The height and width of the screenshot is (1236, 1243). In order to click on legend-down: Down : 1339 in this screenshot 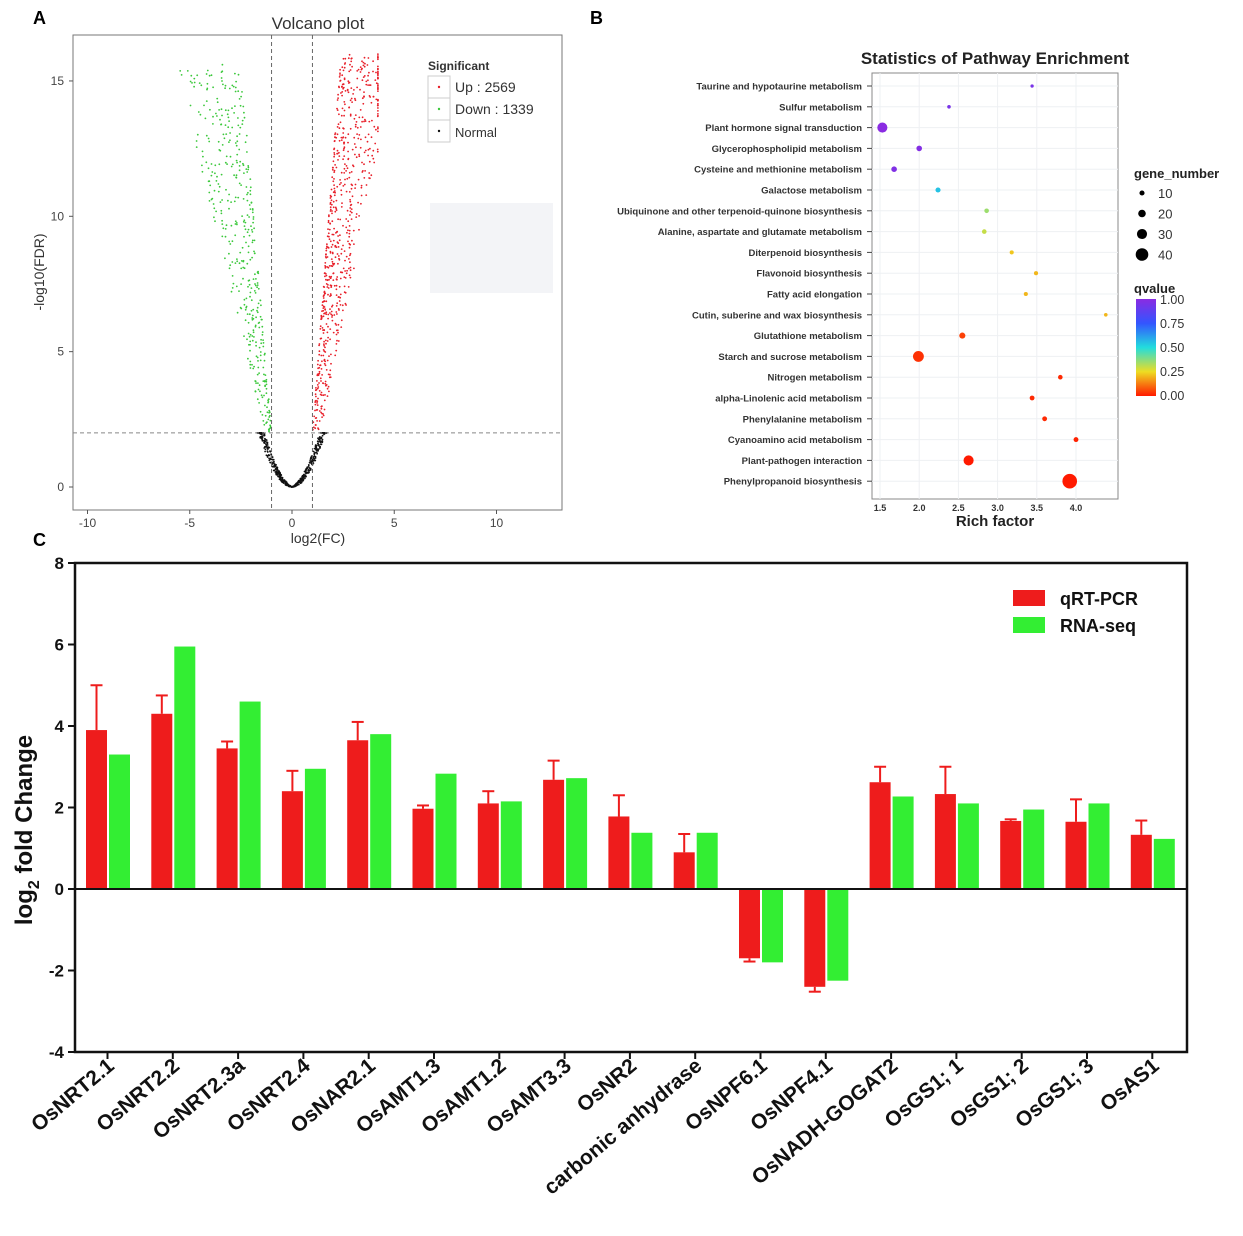, I will do `click(494, 109)`.